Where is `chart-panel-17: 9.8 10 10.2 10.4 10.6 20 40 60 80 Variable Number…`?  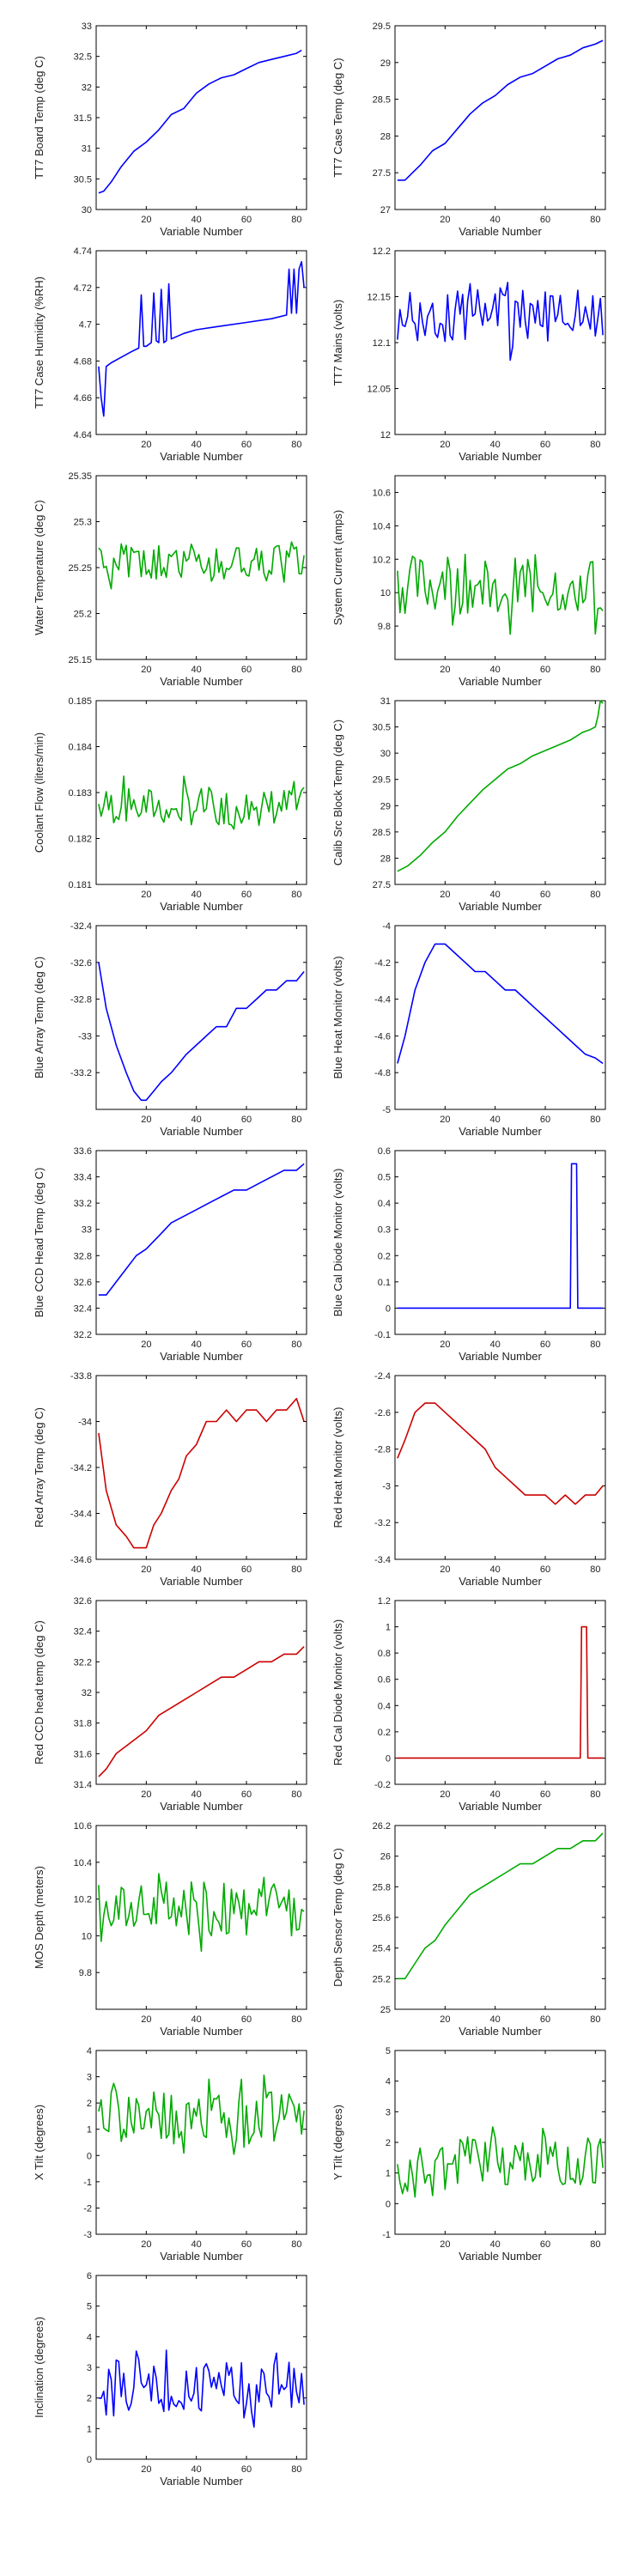 chart-panel-17: 9.8 10 10.2 10.4 10.6 20 40 60 80 Variable Number… is located at coordinates (170, 1930).